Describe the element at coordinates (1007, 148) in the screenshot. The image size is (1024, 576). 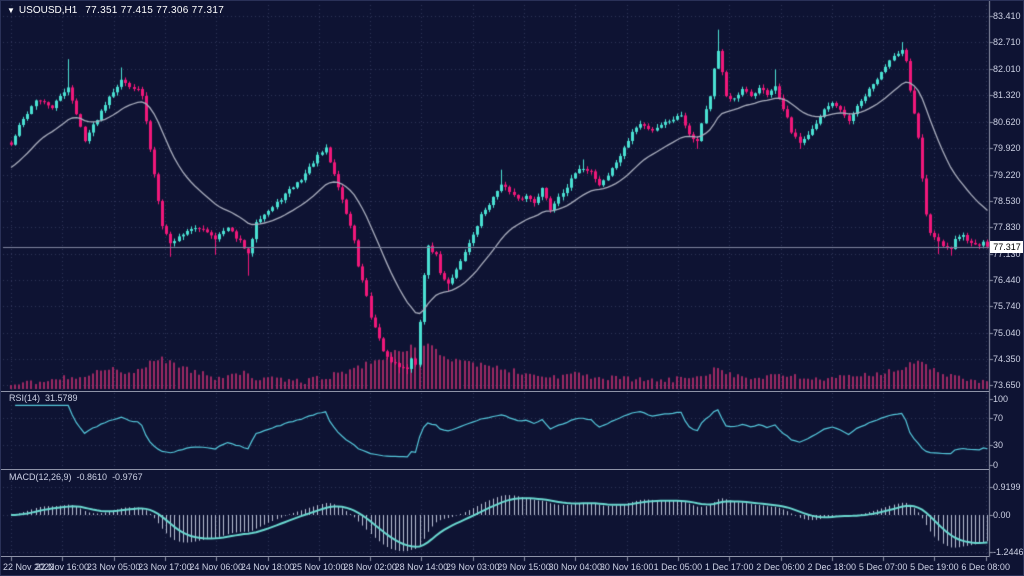
I see `price-axis-label: 79.920` at that location.